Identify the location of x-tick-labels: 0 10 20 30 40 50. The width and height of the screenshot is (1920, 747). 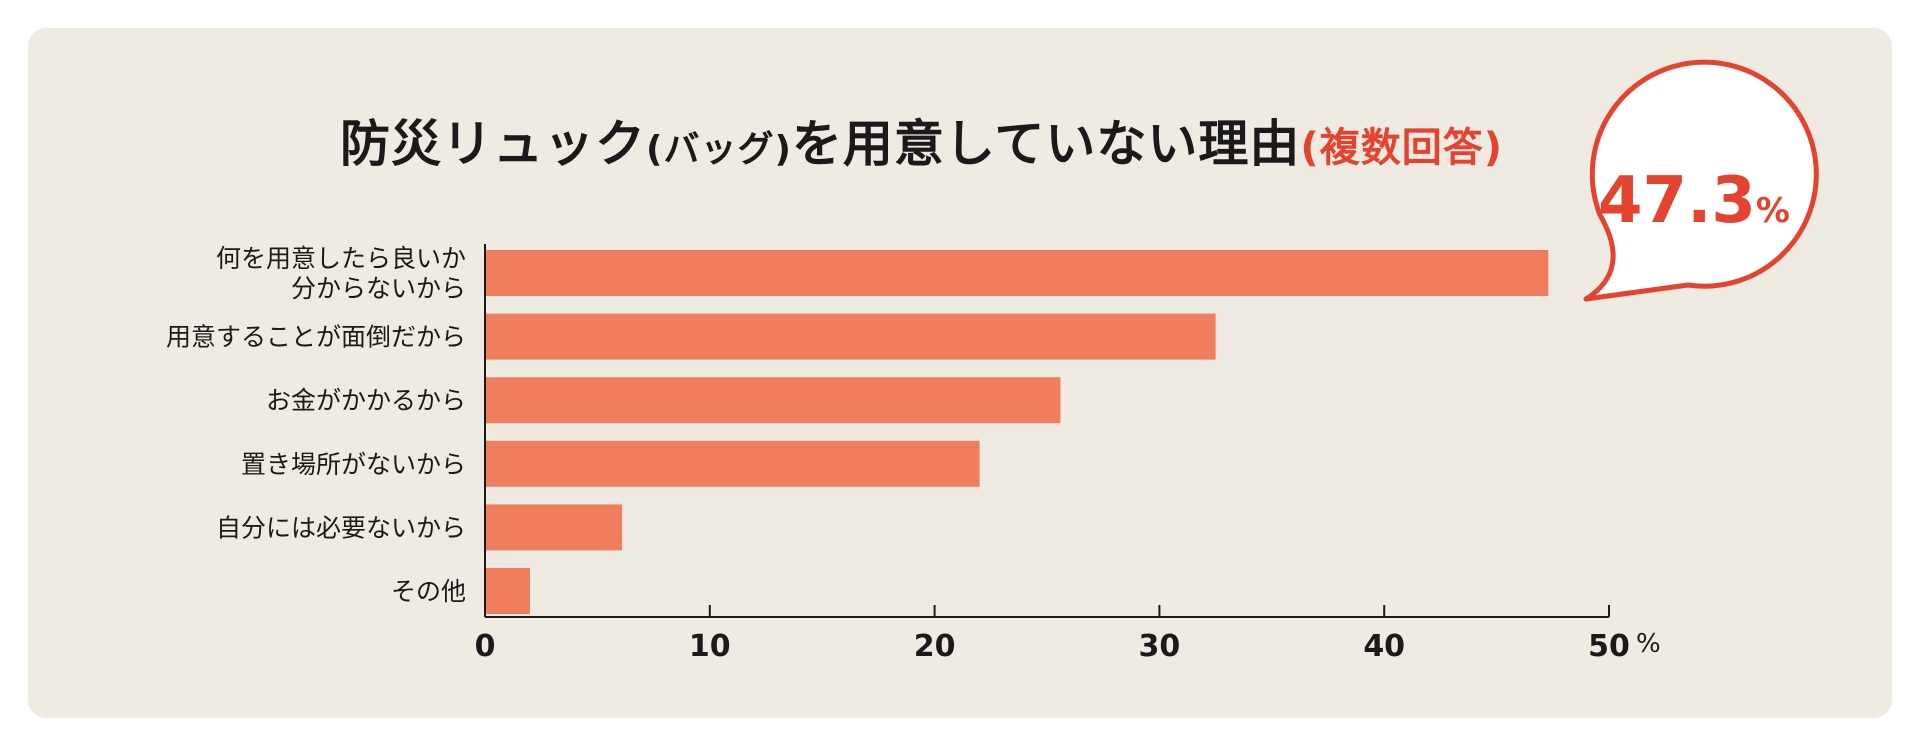
(1052, 646).